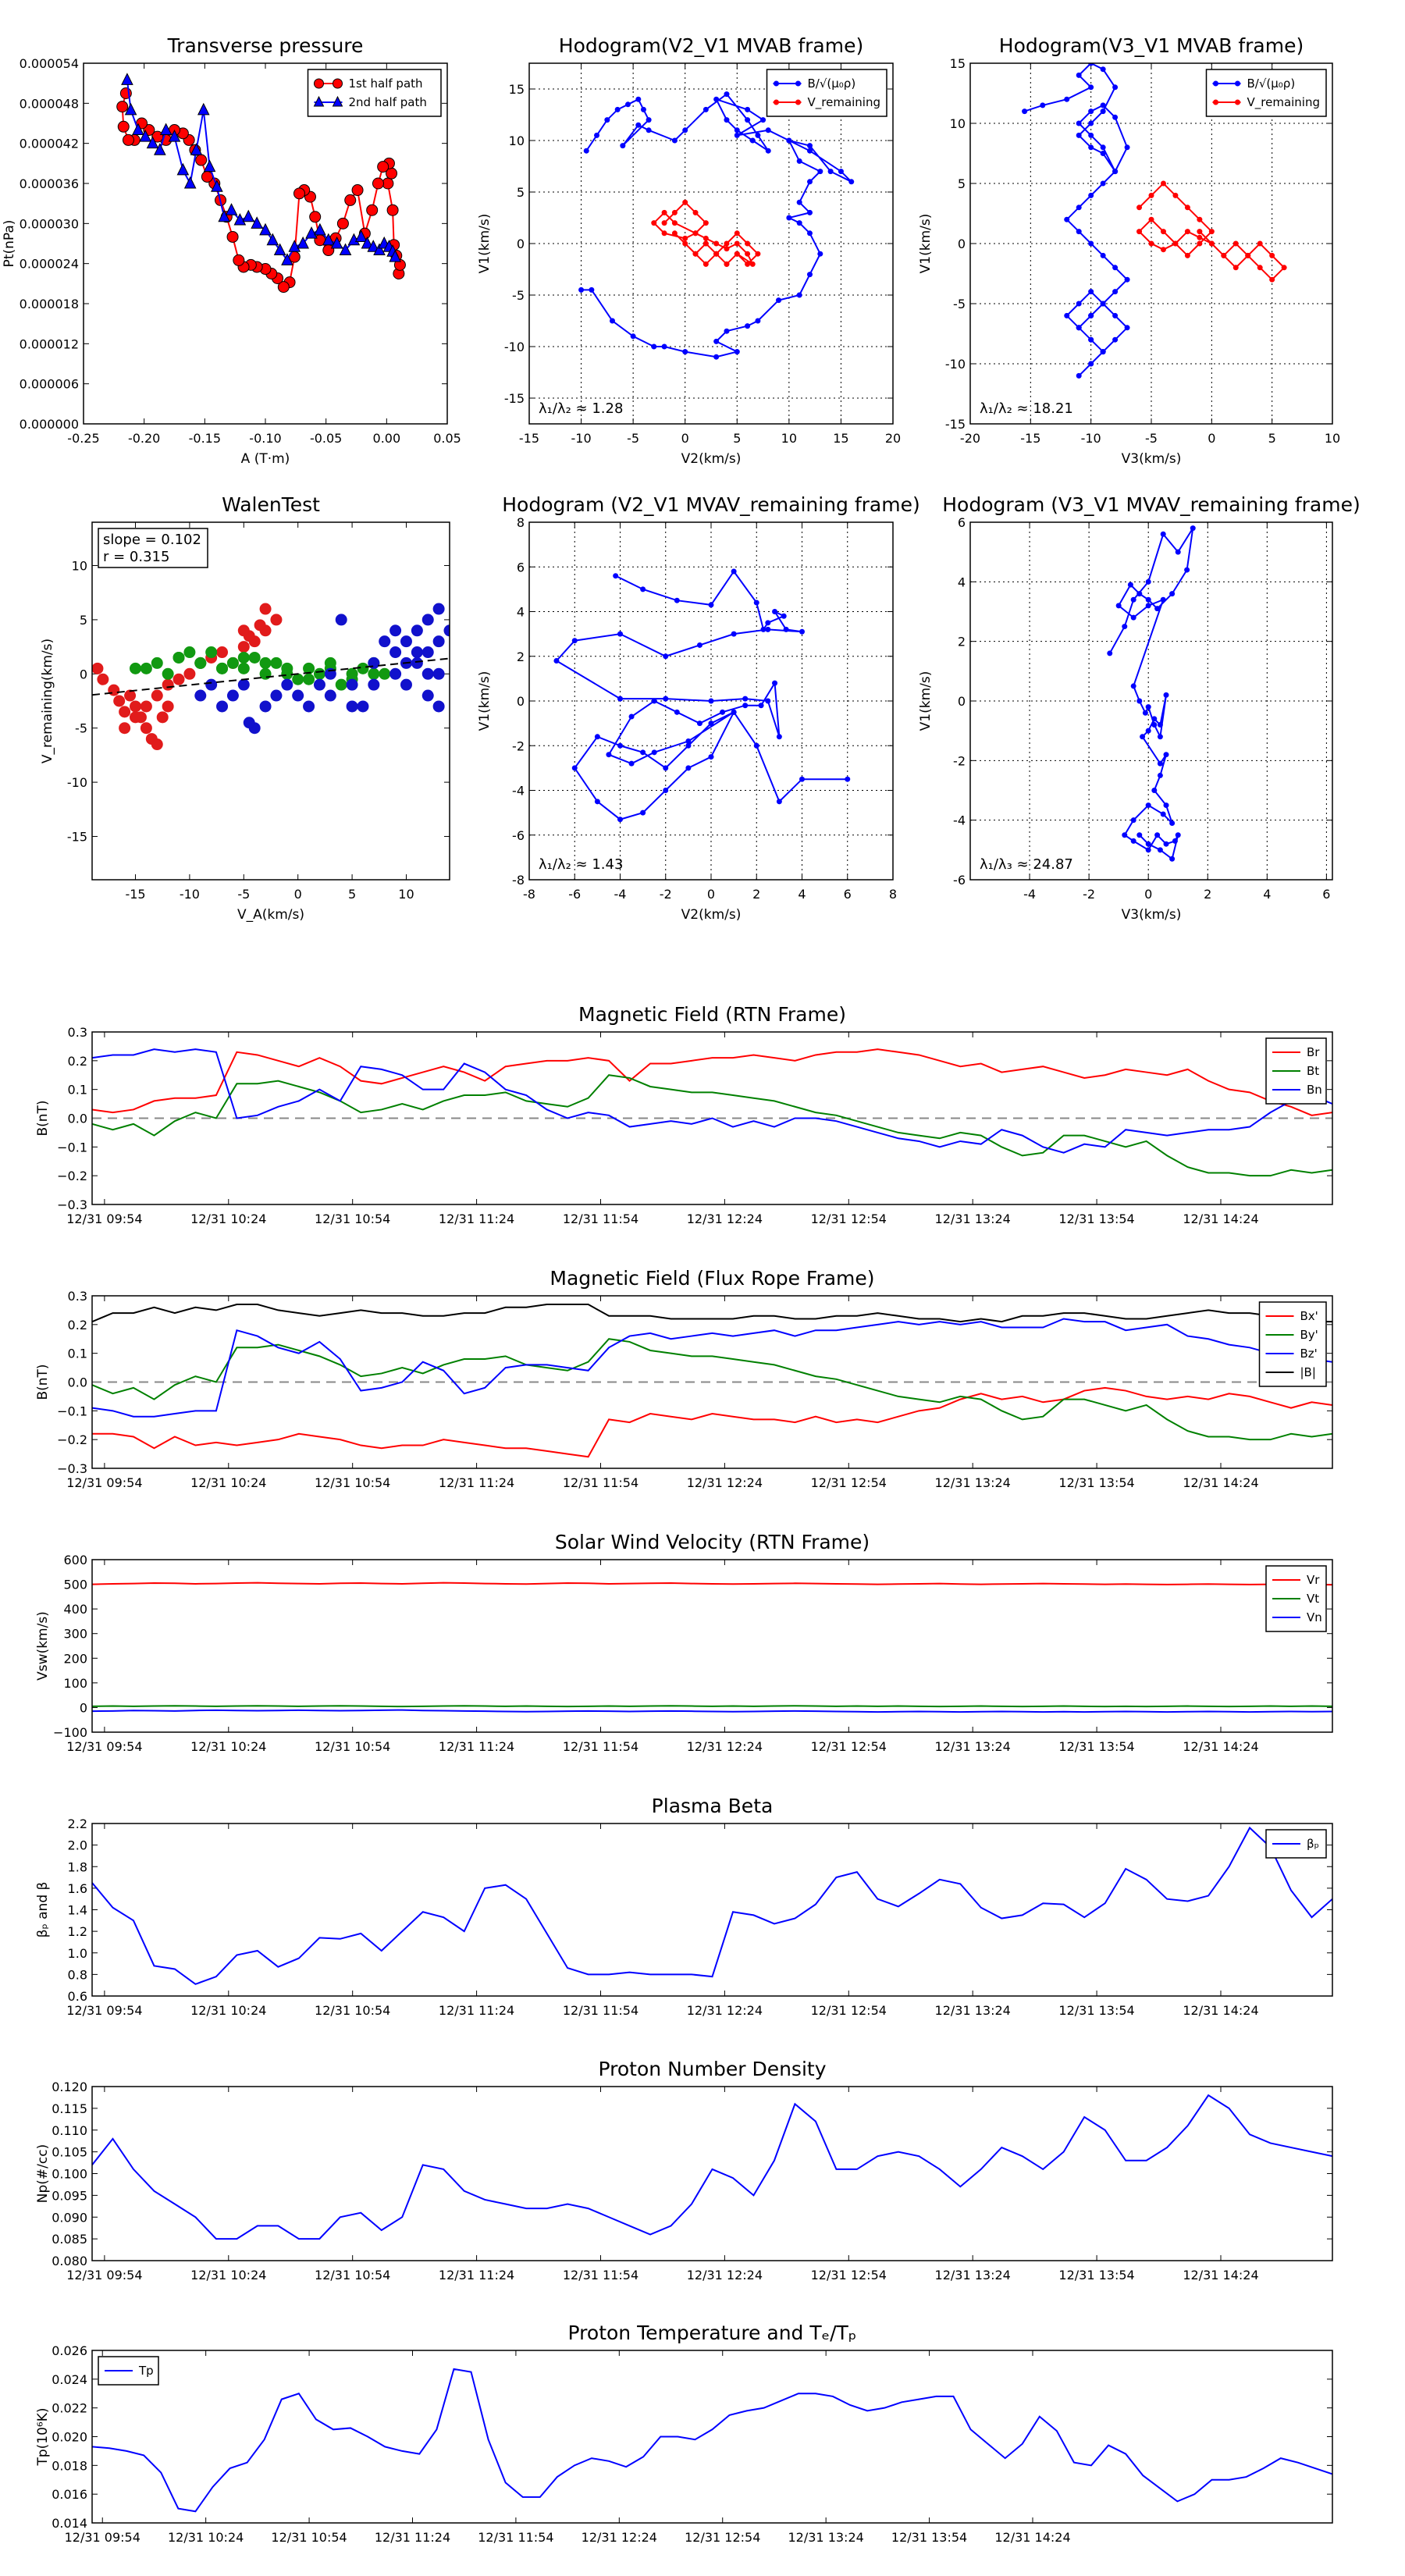 This screenshot has width=1405, height=2576. I want to click on legend-label: 1st half path, so click(386, 83).